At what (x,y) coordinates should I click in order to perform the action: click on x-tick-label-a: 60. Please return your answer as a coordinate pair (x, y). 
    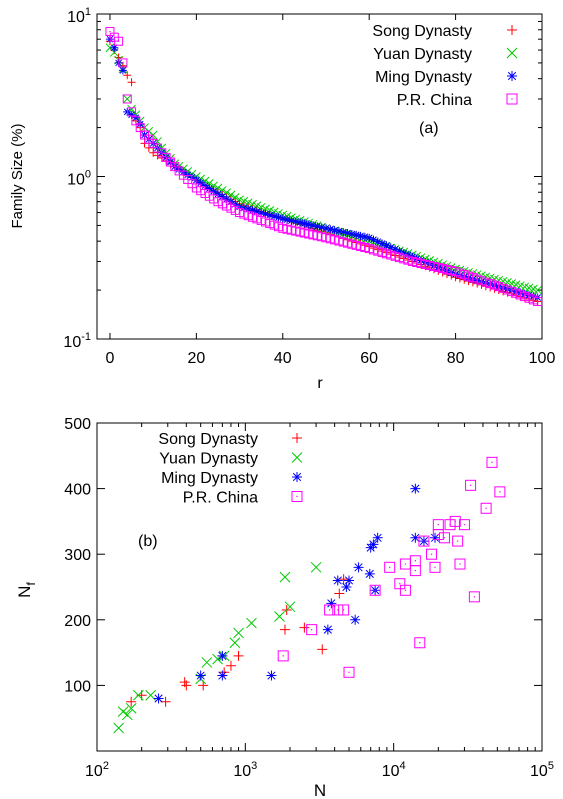
    Looking at the image, I should click on (369, 358).